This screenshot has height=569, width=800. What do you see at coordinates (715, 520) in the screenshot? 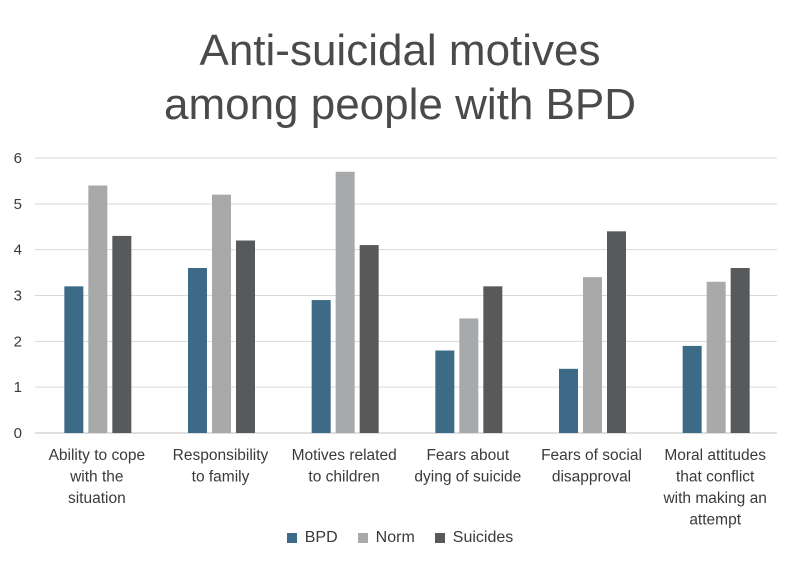
I see `x-tick-label-line: attempt` at bounding box center [715, 520].